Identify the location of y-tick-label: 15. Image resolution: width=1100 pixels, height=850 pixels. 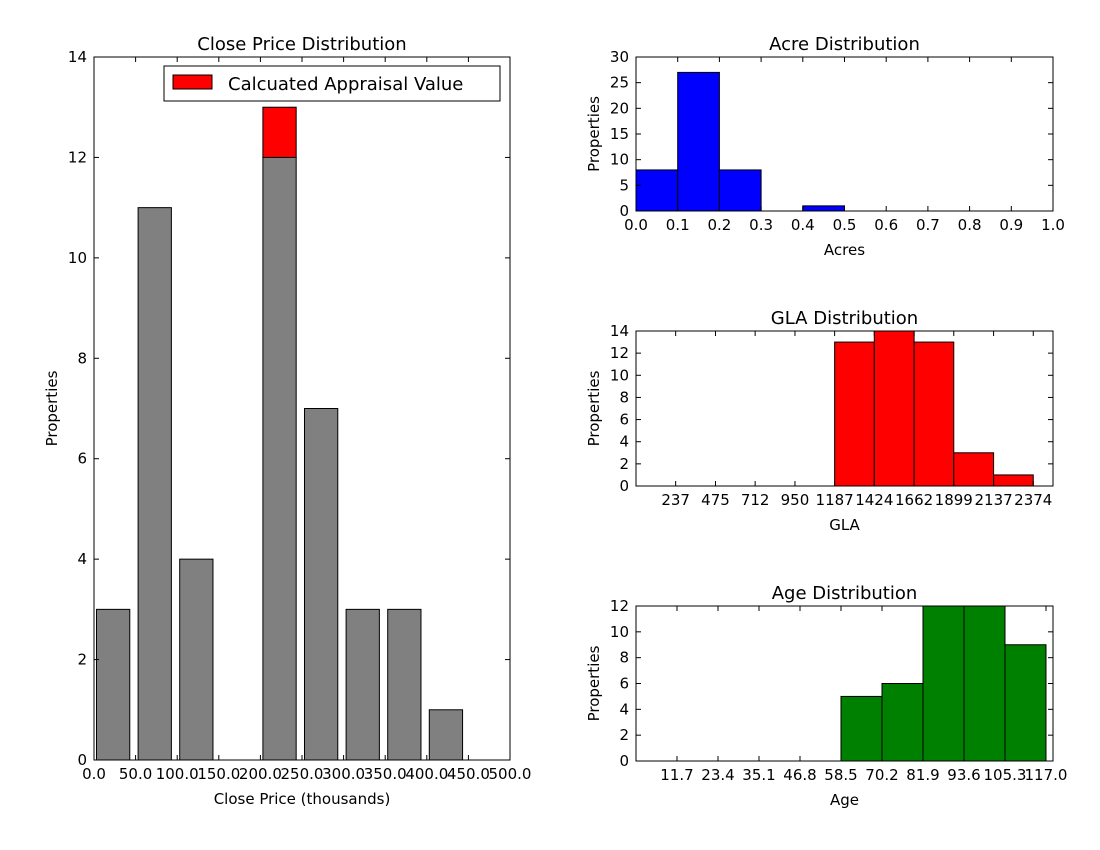
(619, 134).